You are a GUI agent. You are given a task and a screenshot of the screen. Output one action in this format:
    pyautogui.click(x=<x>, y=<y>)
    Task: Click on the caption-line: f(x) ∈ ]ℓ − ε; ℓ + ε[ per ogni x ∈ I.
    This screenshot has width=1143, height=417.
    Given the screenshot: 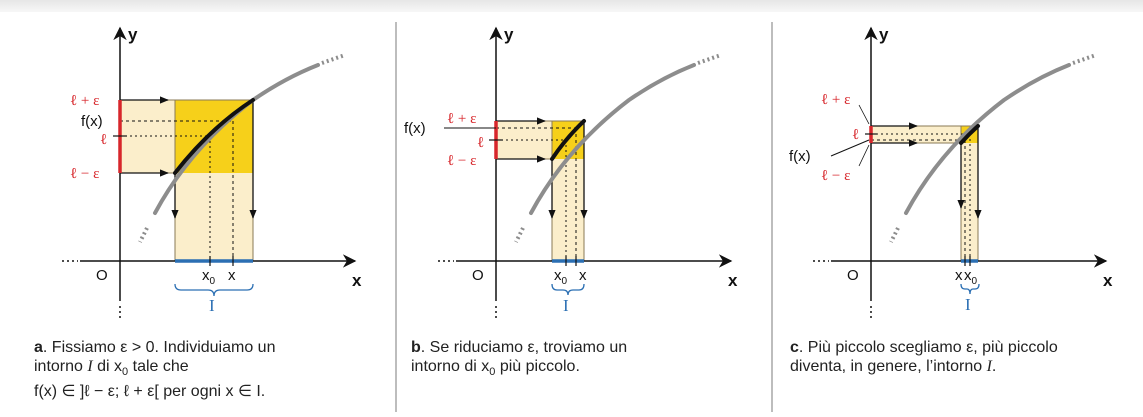 What is the action you would take?
    pyautogui.click(x=184, y=391)
    